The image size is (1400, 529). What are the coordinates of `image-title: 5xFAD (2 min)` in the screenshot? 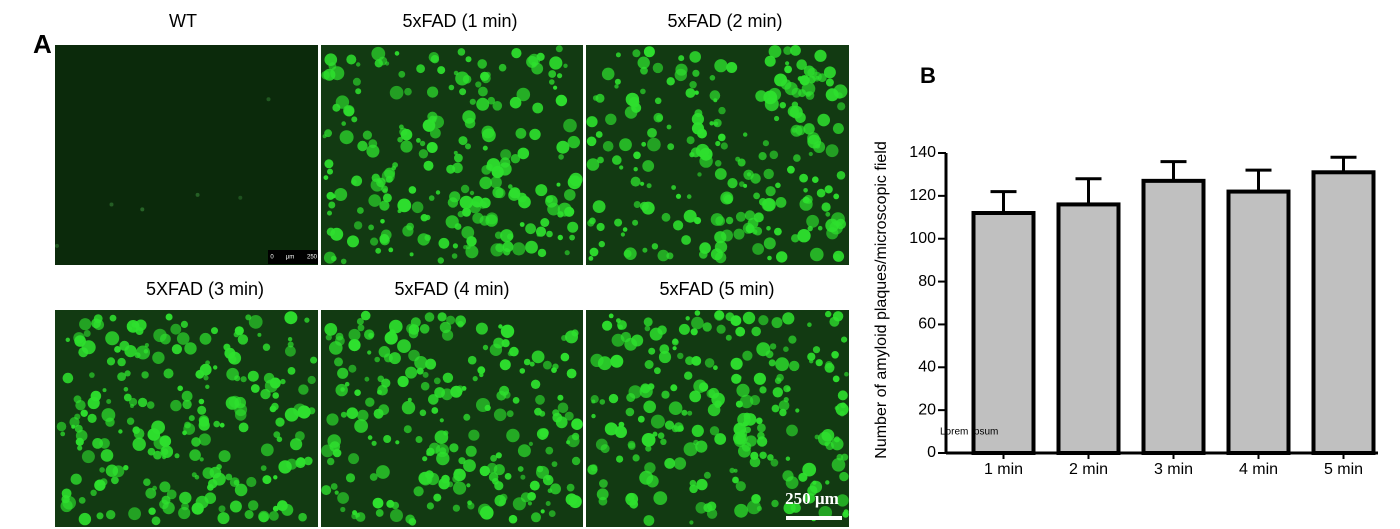 It's located at (724, 21).